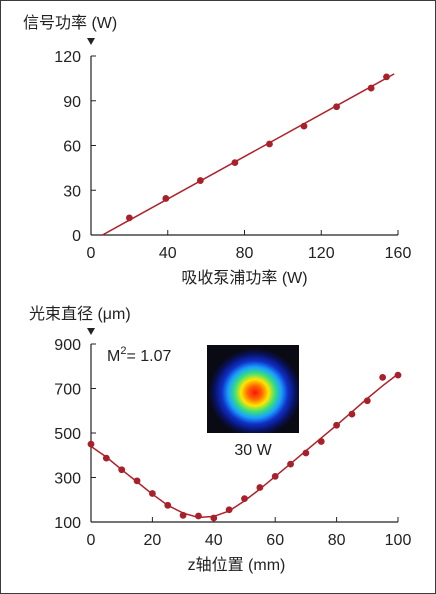 This screenshot has height=594, width=436. Describe the element at coordinates (67, 434) in the screenshot. I see `y-tick-label: 500` at that location.